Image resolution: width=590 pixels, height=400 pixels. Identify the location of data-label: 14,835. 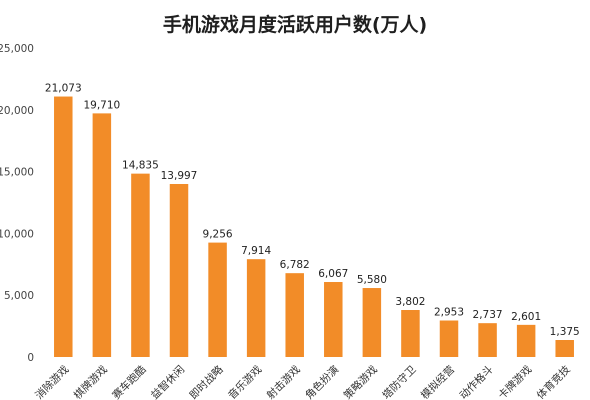
(140, 166).